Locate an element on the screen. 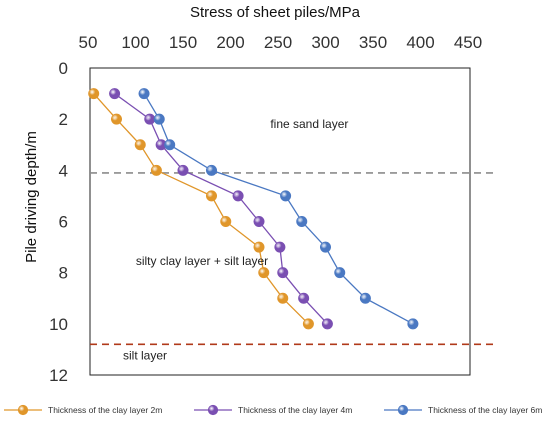 The image size is (550, 421). layer-annotation: fine sand layer is located at coordinates (309, 124).